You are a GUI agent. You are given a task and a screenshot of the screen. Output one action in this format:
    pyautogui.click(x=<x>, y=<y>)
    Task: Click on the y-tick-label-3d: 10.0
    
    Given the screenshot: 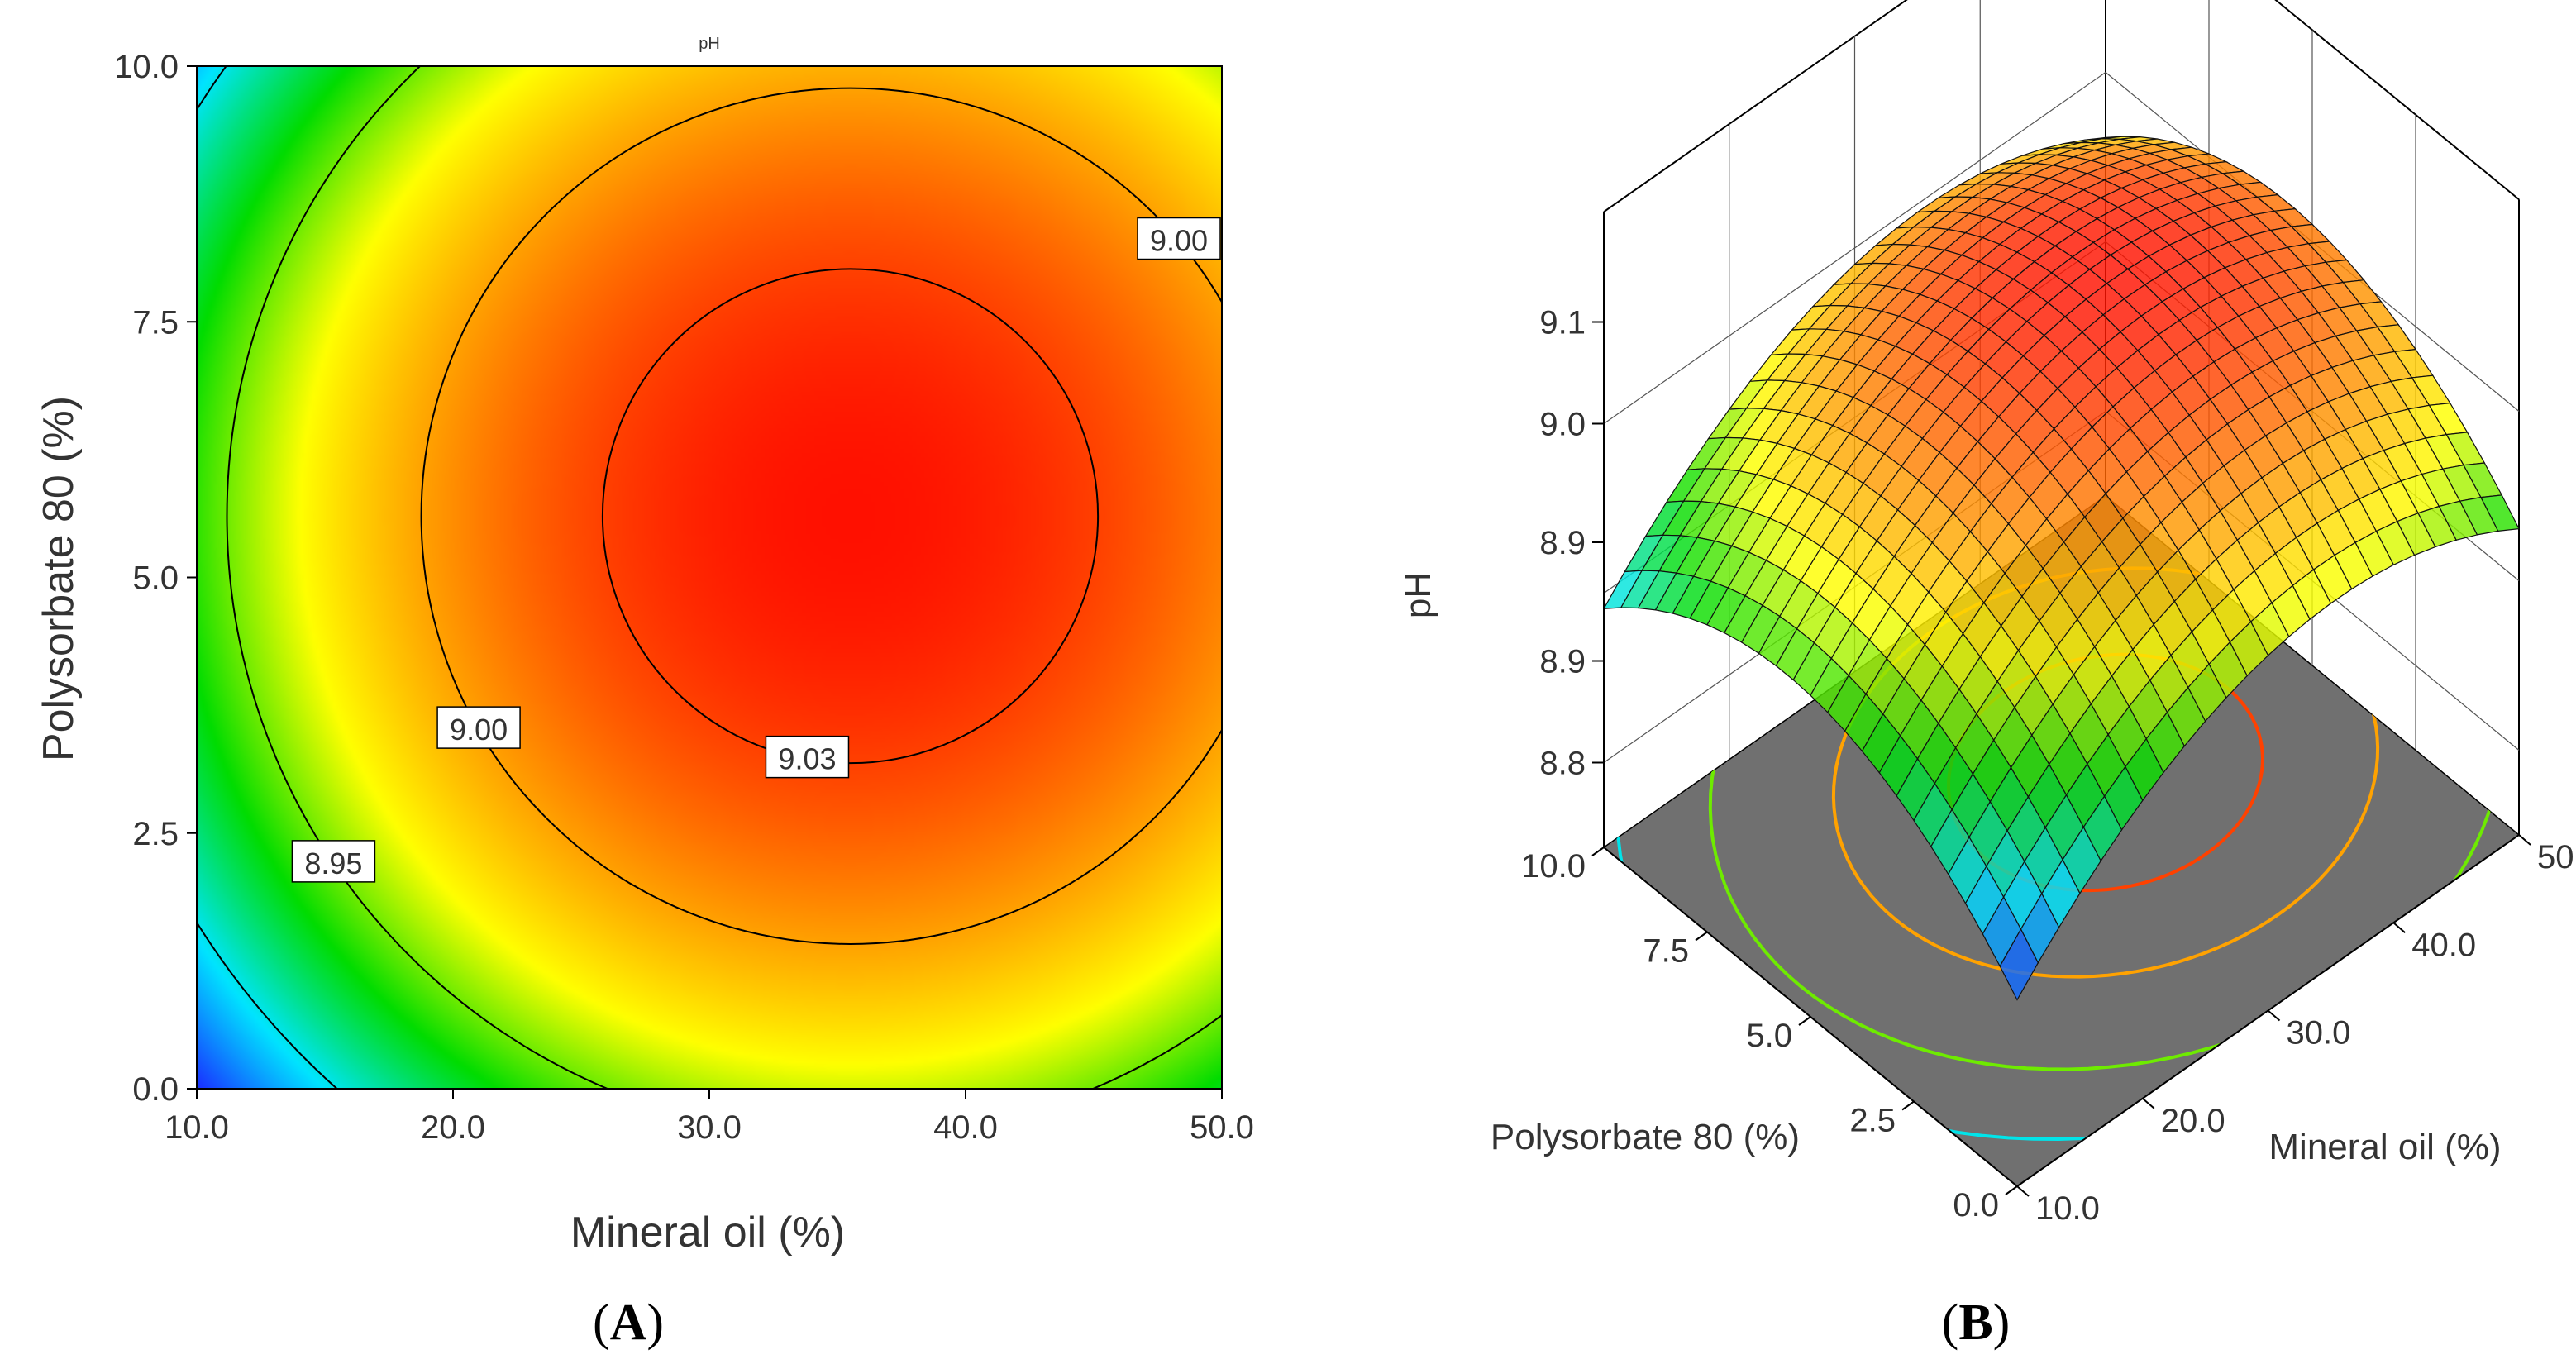 What is the action you would take?
    pyautogui.click(x=1553, y=866)
    